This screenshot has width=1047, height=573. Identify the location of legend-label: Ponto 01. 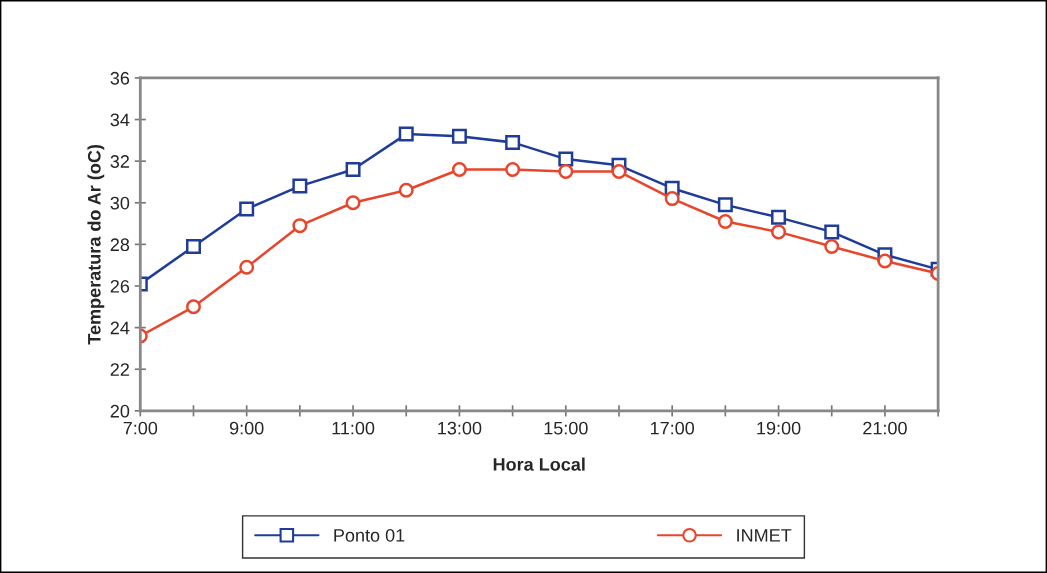
(369, 535).